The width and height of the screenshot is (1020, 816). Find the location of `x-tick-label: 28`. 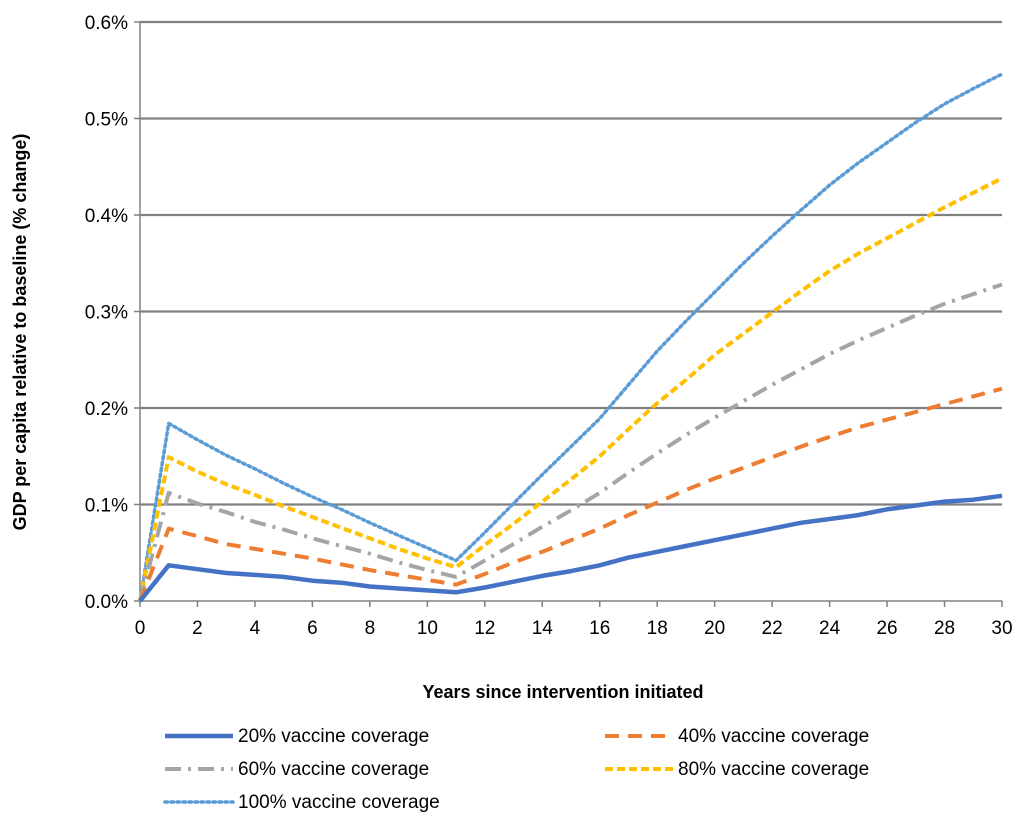

x-tick-label: 28 is located at coordinates (944, 628).